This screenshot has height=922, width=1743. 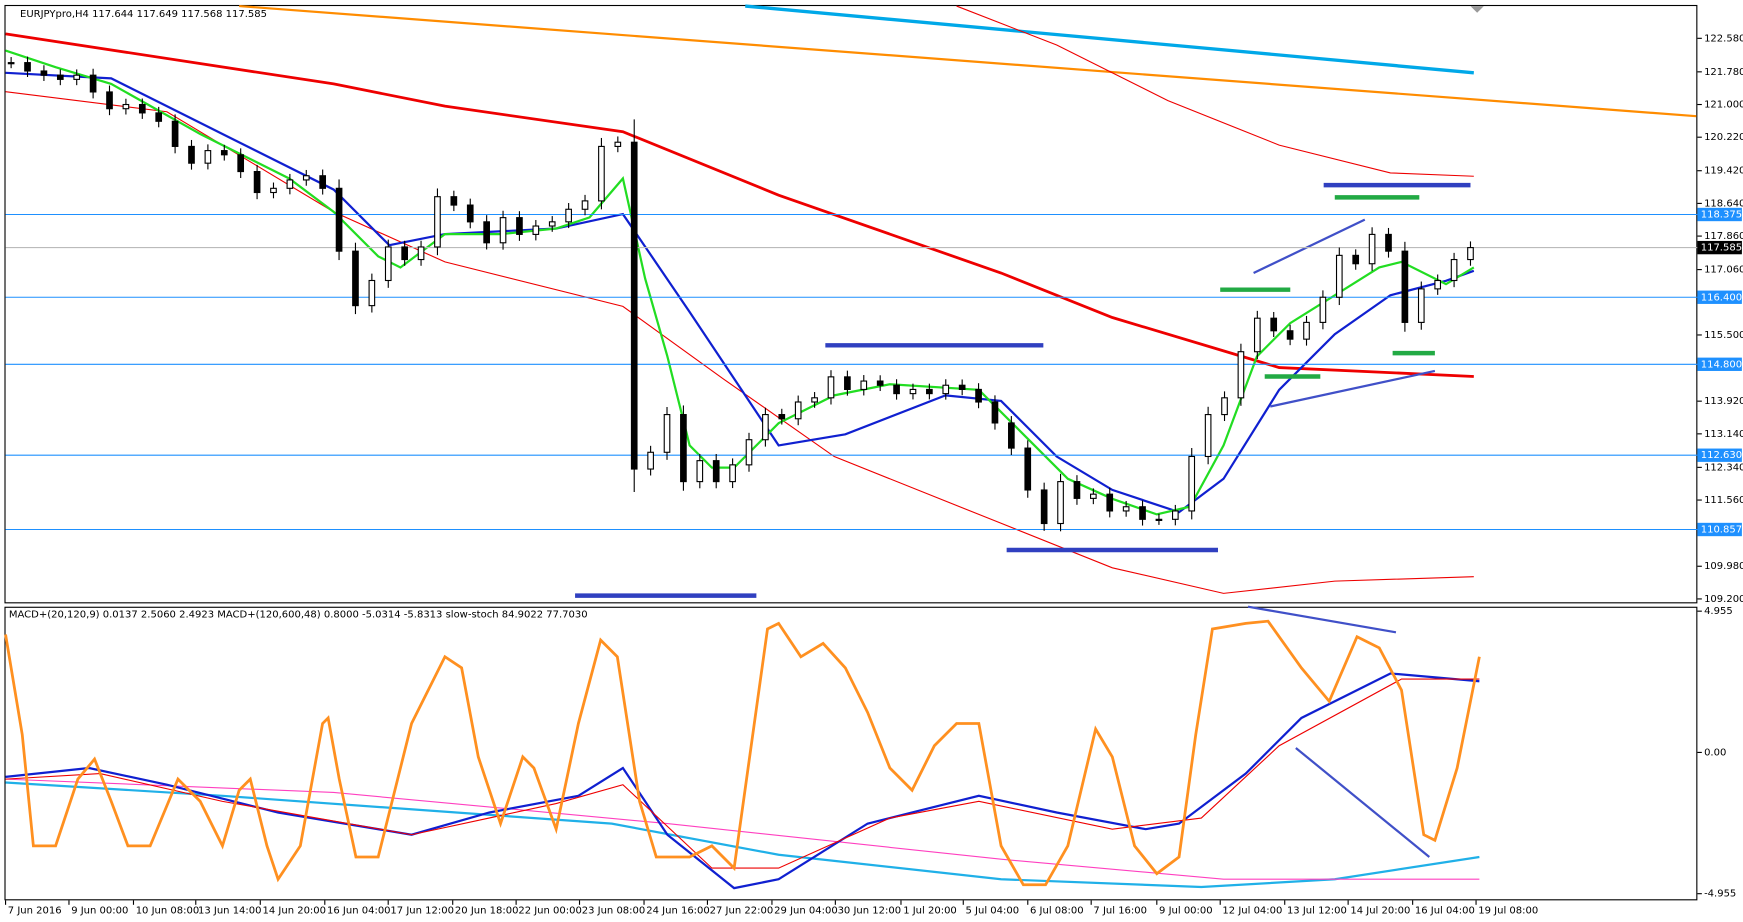 What do you see at coordinates (1723, 137) in the screenshot?
I see `y-tick-label: 120.220` at bounding box center [1723, 137].